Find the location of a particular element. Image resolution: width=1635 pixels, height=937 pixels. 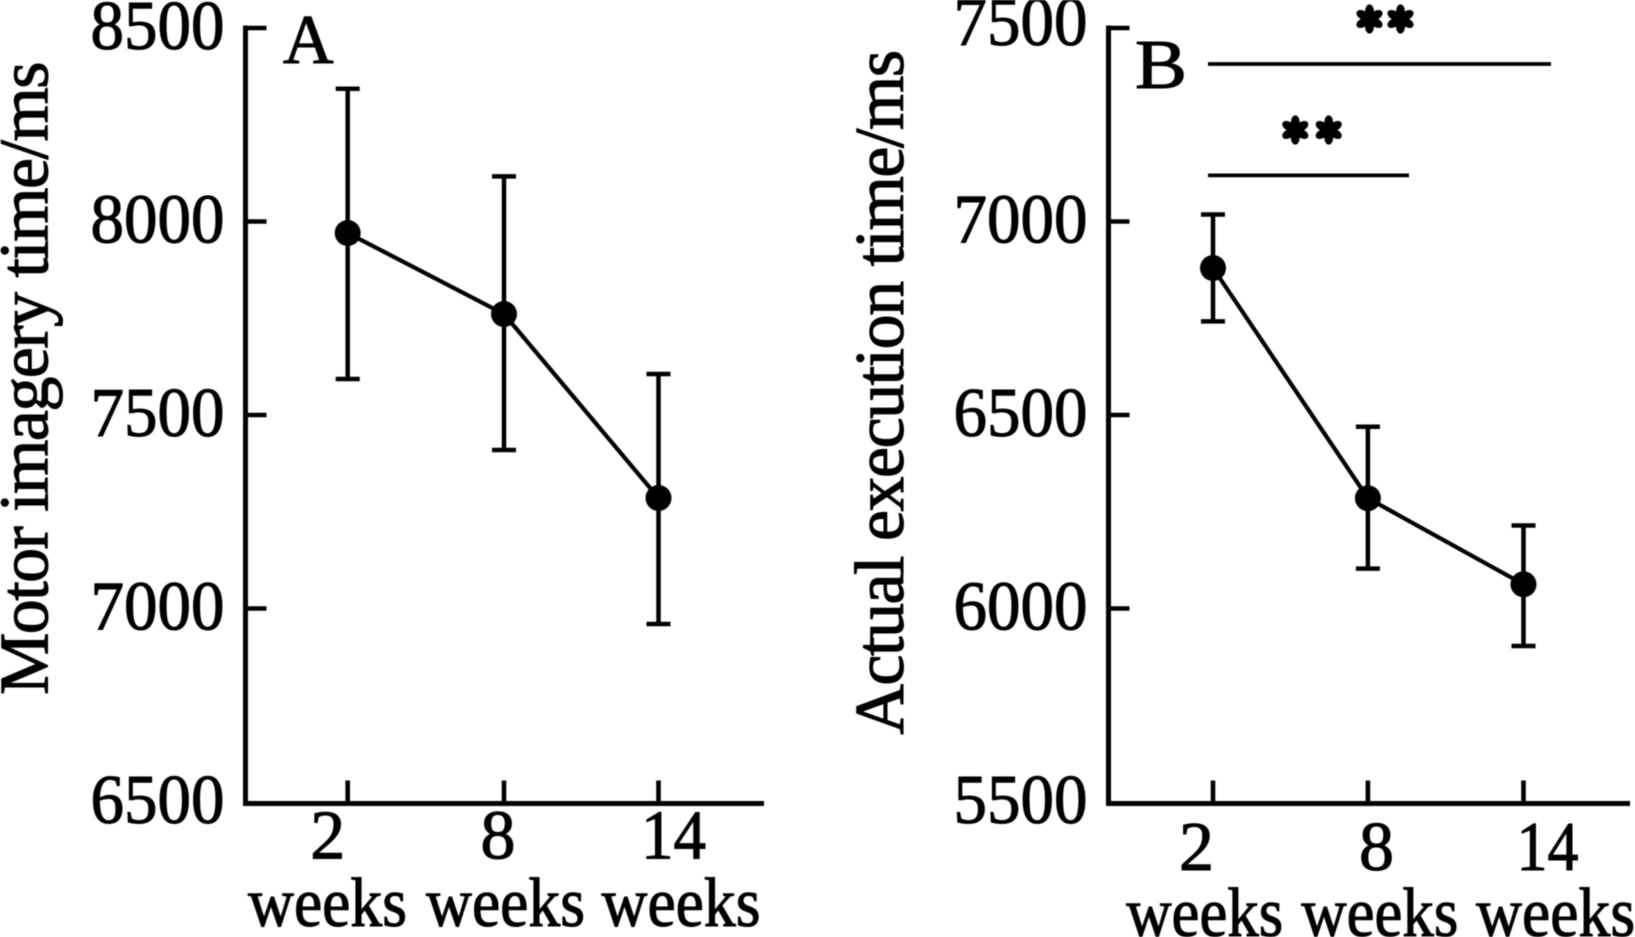

svg-text: Actual execution time/ms is located at coordinates (880, 392).